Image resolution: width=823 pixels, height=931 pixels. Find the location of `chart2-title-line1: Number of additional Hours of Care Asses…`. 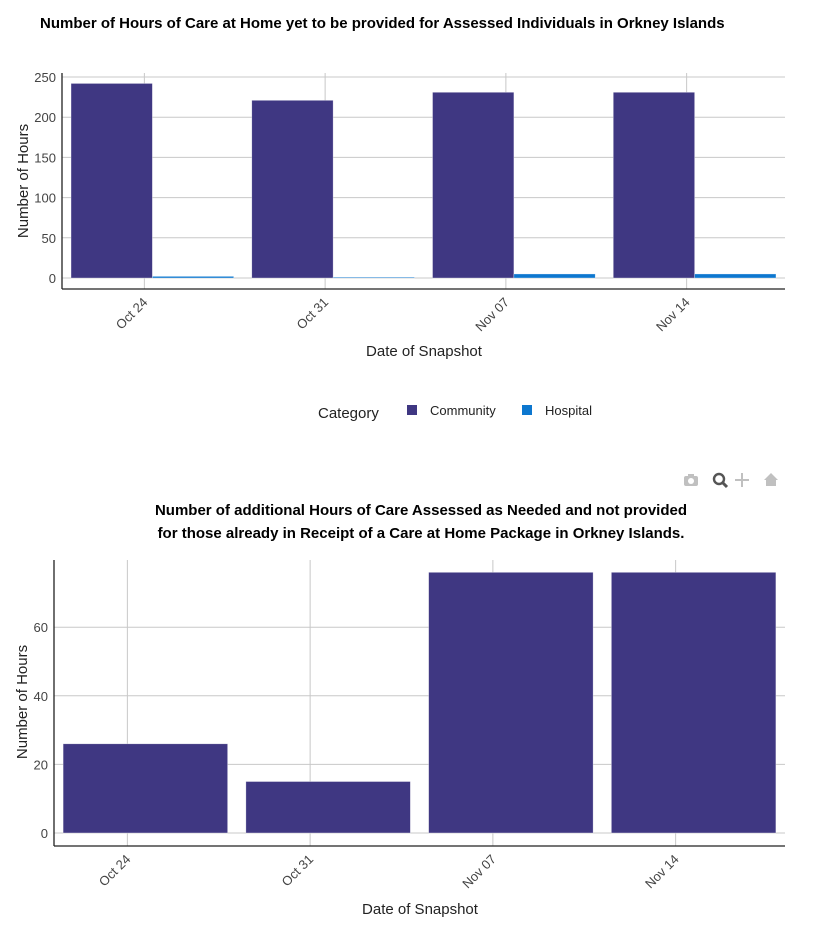

chart2-title-line1: Number of additional Hours of Care Asses… is located at coordinates (421, 510).